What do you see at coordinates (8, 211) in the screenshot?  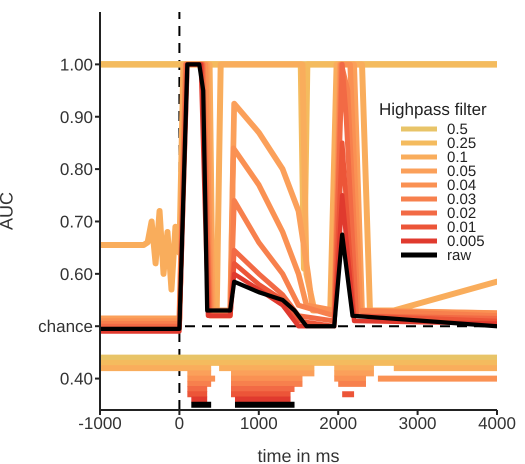 I see `y-axis-title: AUC` at bounding box center [8, 211].